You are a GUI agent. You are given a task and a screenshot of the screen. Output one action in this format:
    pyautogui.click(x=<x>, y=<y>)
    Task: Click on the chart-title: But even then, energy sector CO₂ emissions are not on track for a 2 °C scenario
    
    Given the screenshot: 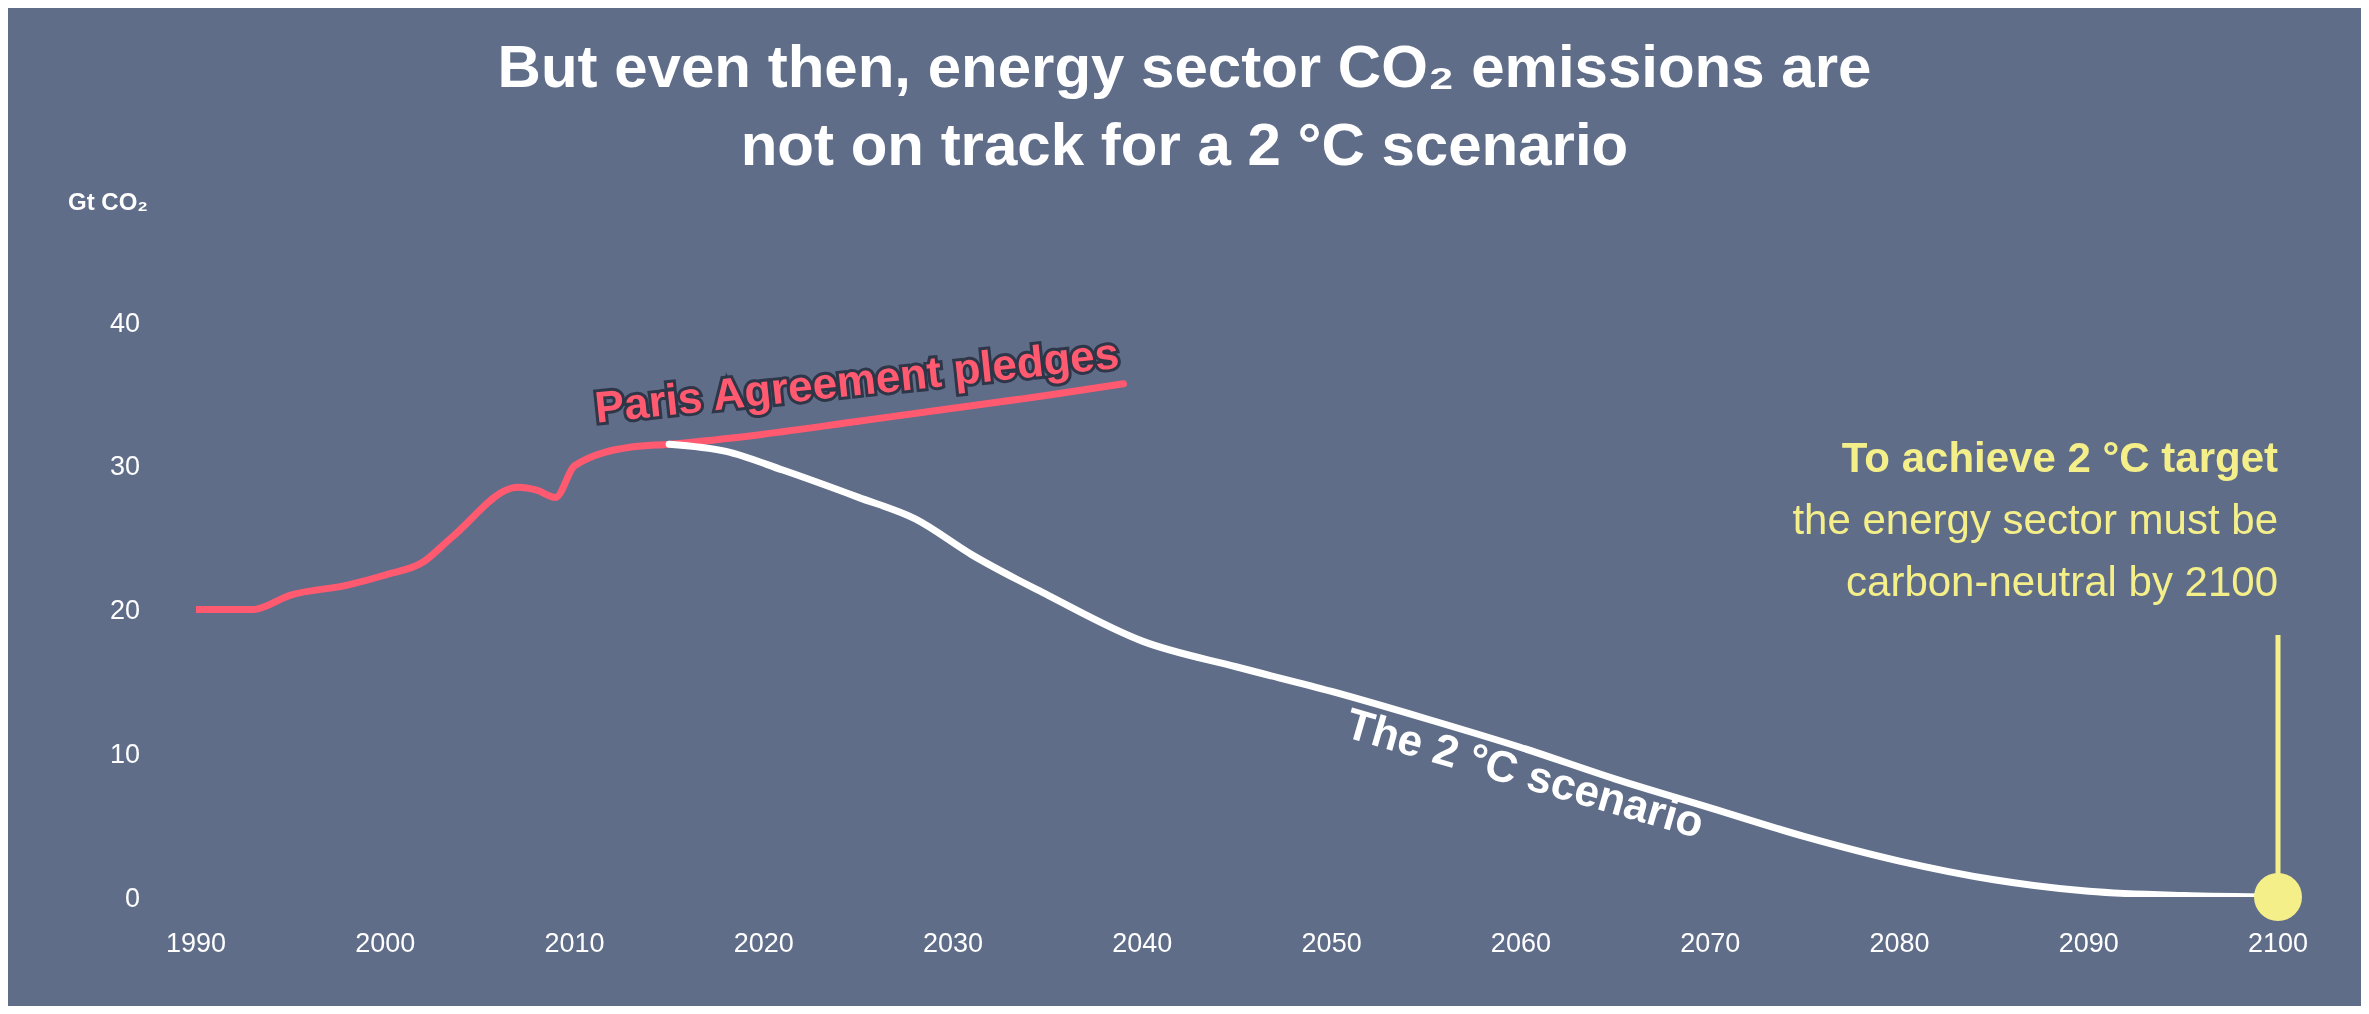 What is the action you would take?
    pyautogui.click(x=1184, y=106)
    